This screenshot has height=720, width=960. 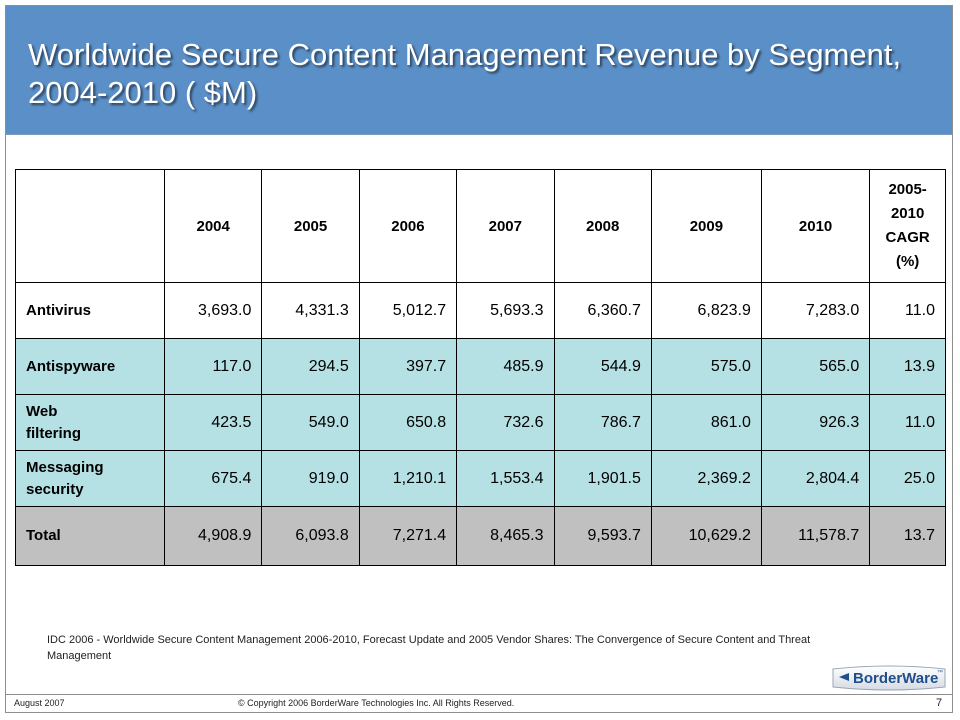 What do you see at coordinates (602, 536) in the screenshot?
I see `value-cell: 9,593.7` at bounding box center [602, 536].